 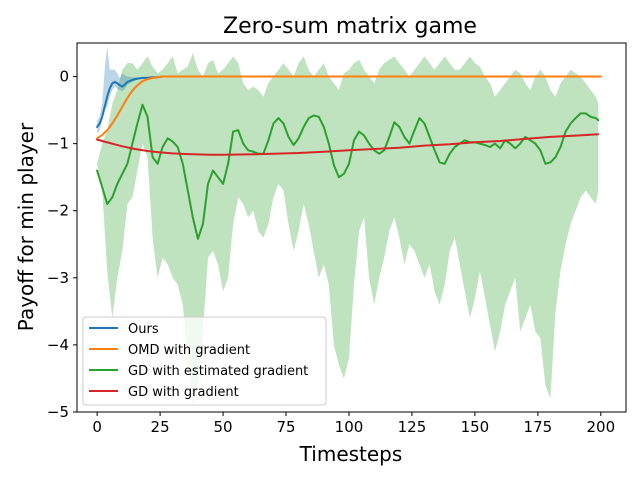 What do you see at coordinates (189, 350) in the screenshot?
I see `legend-label-omd-with-gradient: OMD with gradient` at bounding box center [189, 350].